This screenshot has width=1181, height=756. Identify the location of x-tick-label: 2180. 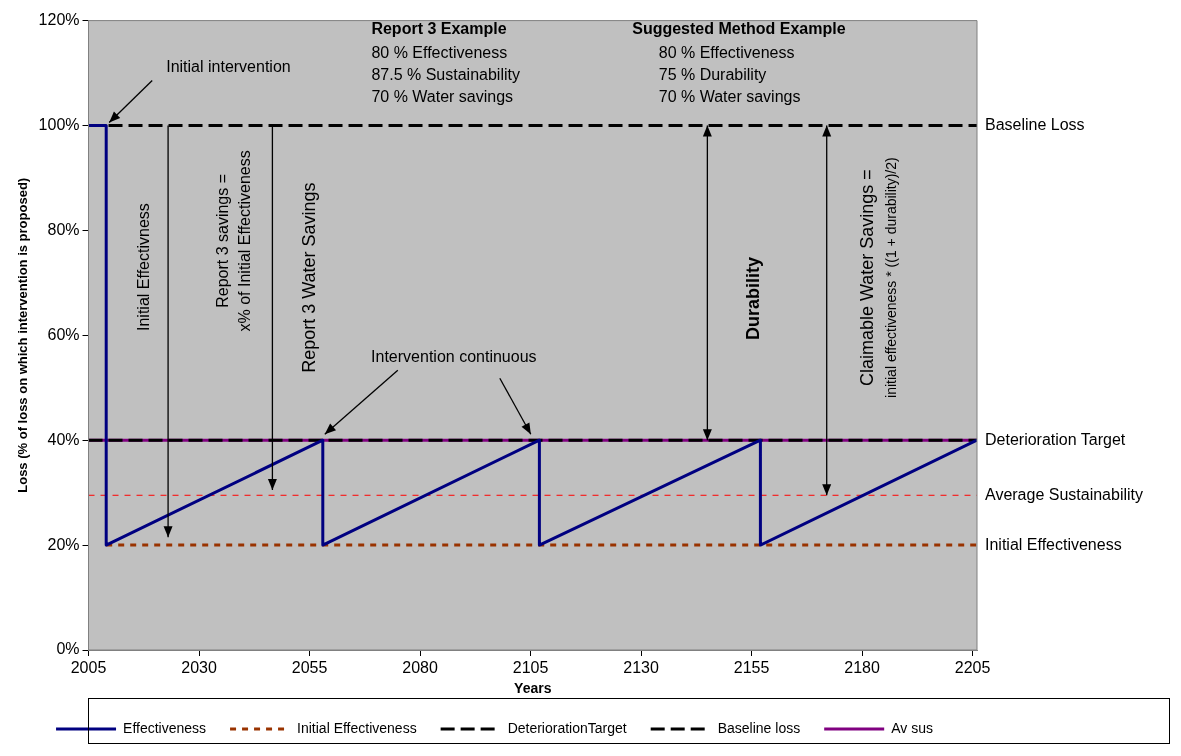
(862, 668).